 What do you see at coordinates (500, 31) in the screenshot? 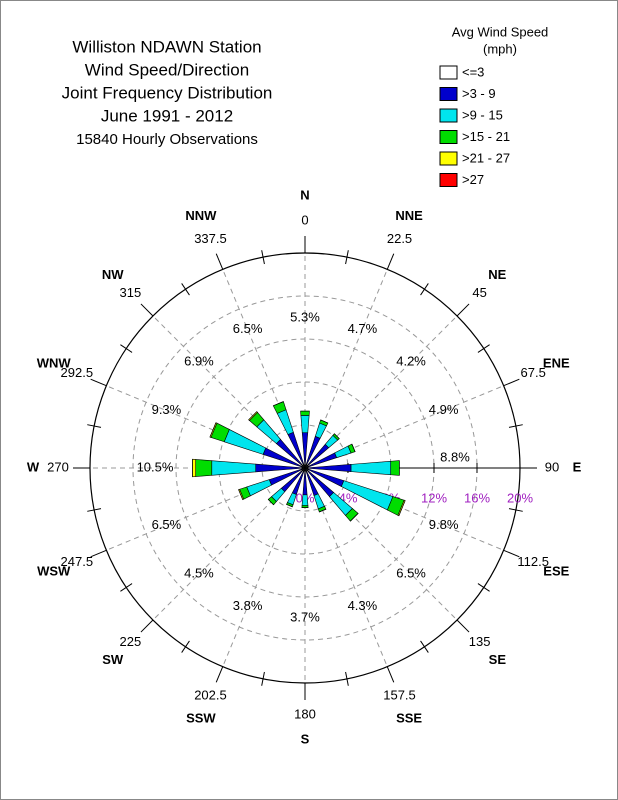
I see `legend-title: Avg Wind Speed` at bounding box center [500, 31].